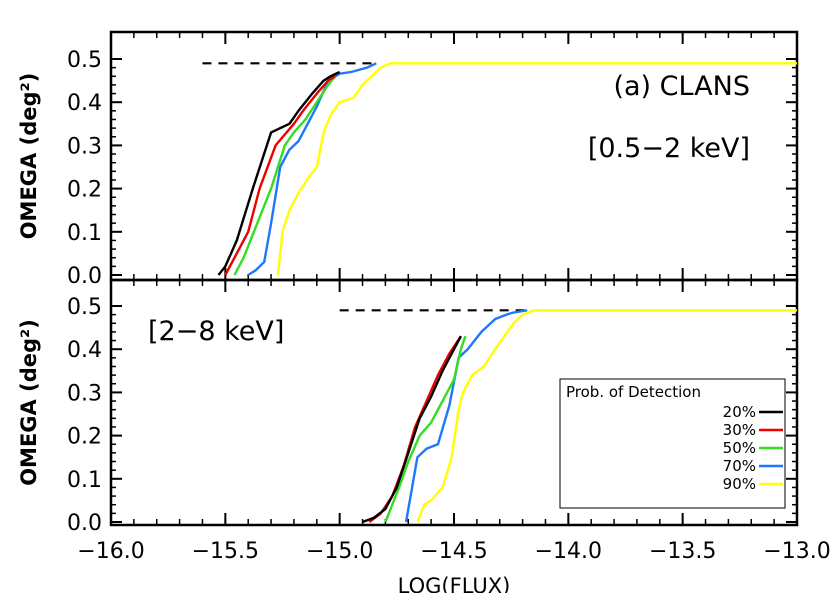 The width and height of the screenshot is (830, 593). What do you see at coordinates (682, 551) in the screenshot?
I see `x-tick-label: −13.5` at bounding box center [682, 551].